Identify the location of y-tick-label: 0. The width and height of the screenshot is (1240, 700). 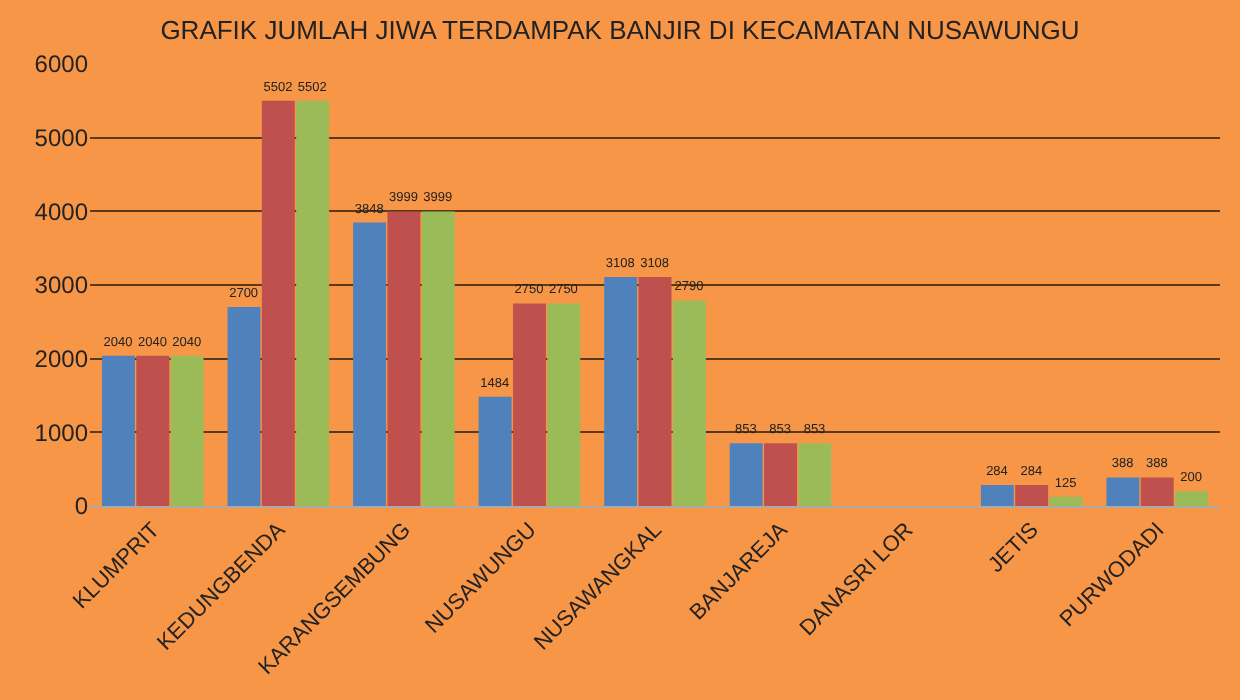
(81, 506).